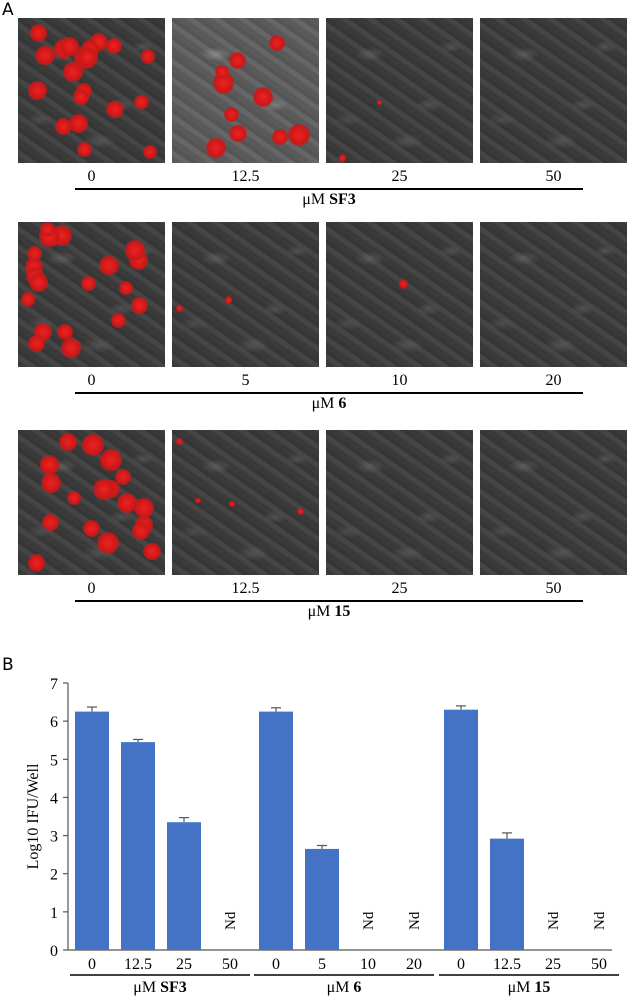 The height and width of the screenshot is (999, 627). What do you see at coordinates (322, 381) in the screenshot?
I see `concentration-labels: 0 5 10 20` at bounding box center [322, 381].